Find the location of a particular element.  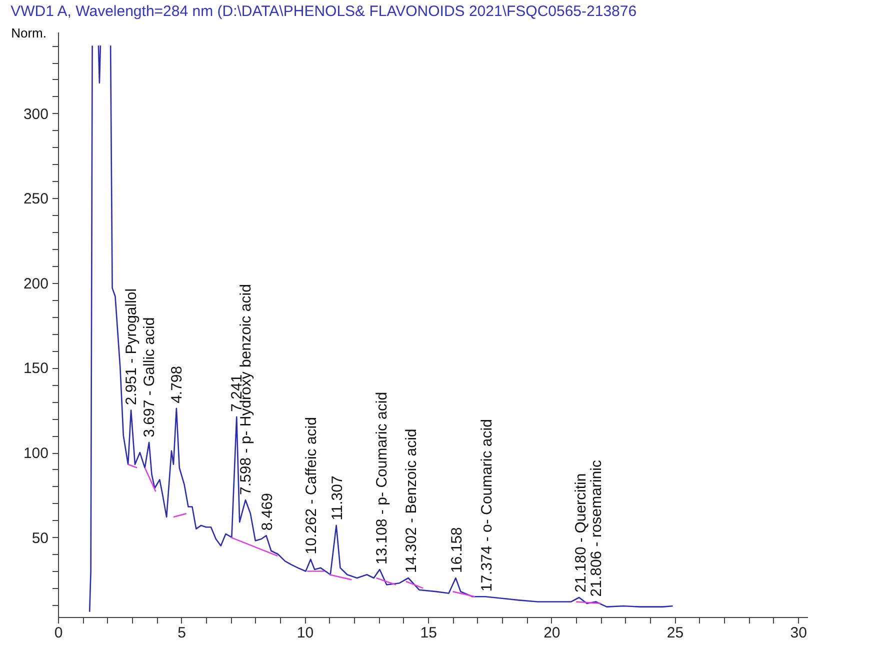

x-tick-label: 15 is located at coordinates (428, 633).